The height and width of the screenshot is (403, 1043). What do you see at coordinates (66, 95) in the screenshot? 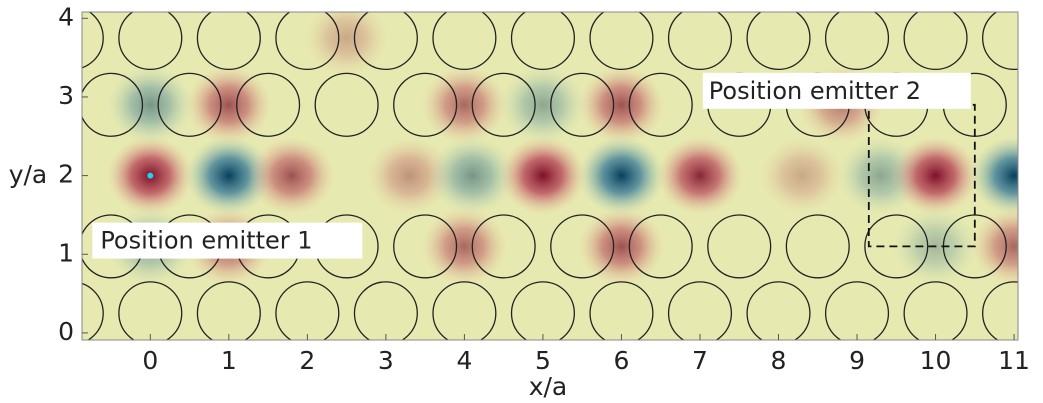
I see `y-tick-label: 3` at bounding box center [66, 95].